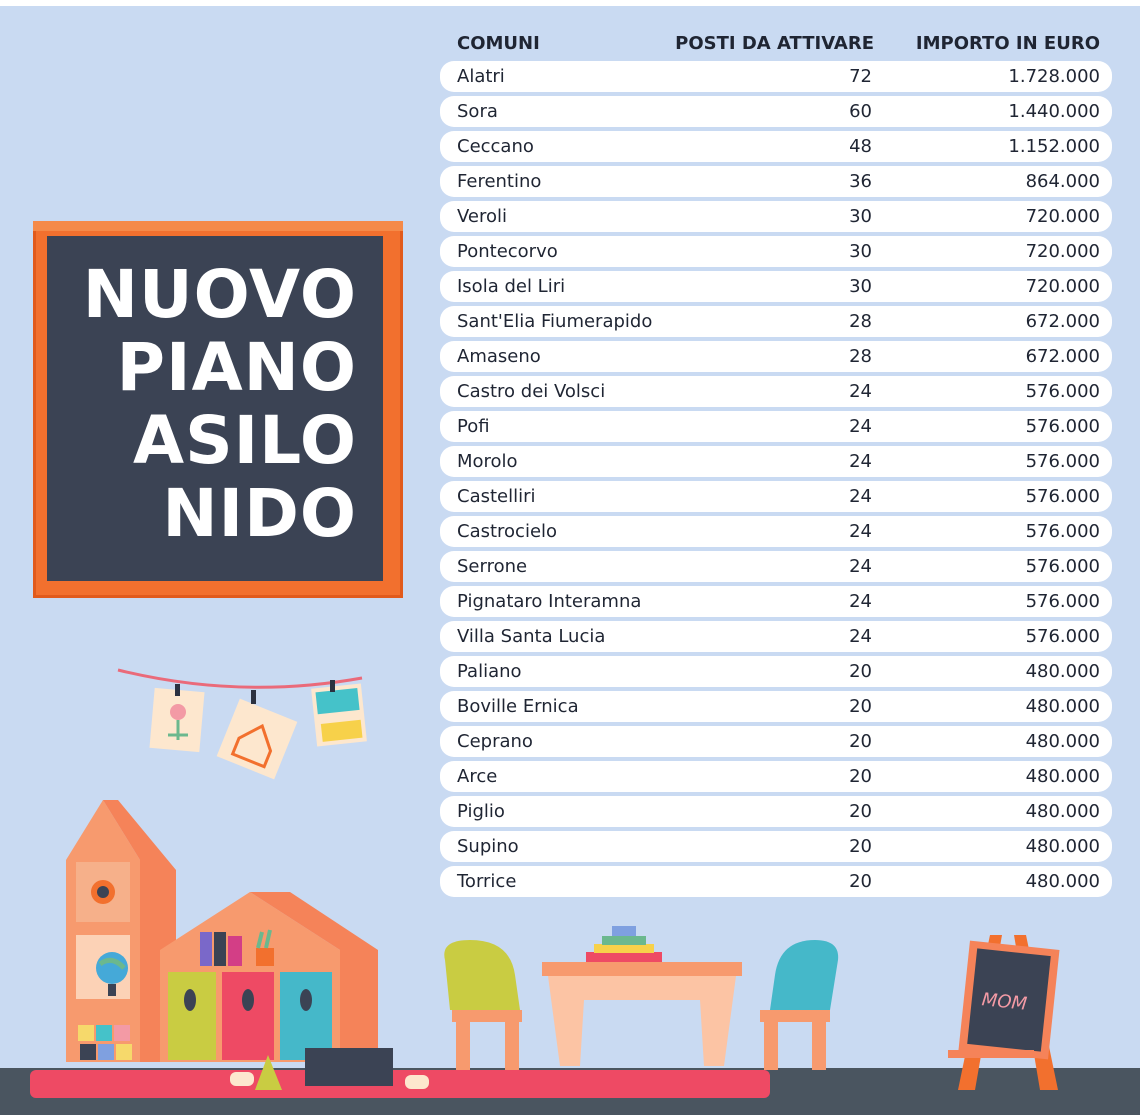 The height and width of the screenshot is (1115, 1140). What do you see at coordinates (776, 566) in the screenshot?
I see `table-row: Serrone 24 576.000` at bounding box center [776, 566].